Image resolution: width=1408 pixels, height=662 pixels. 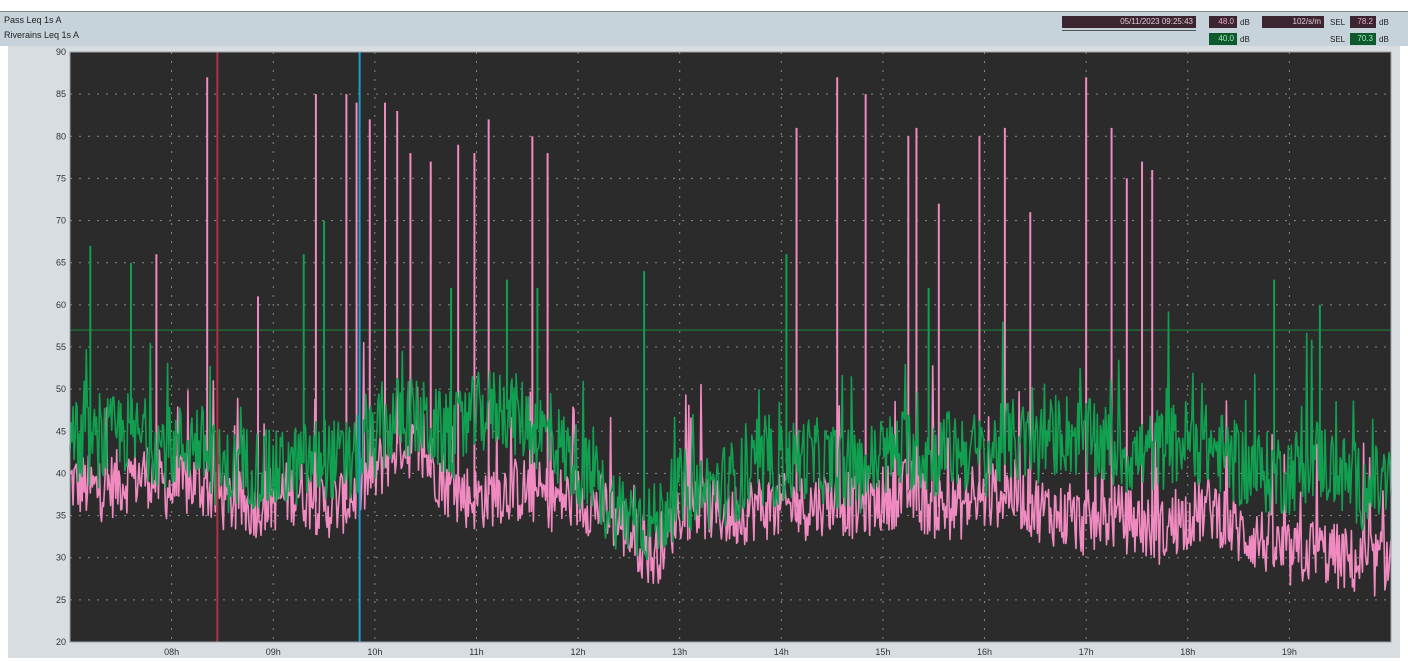 What do you see at coordinates (1289, 652) in the screenshot?
I see `x-tick-label: 19h` at bounding box center [1289, 652].